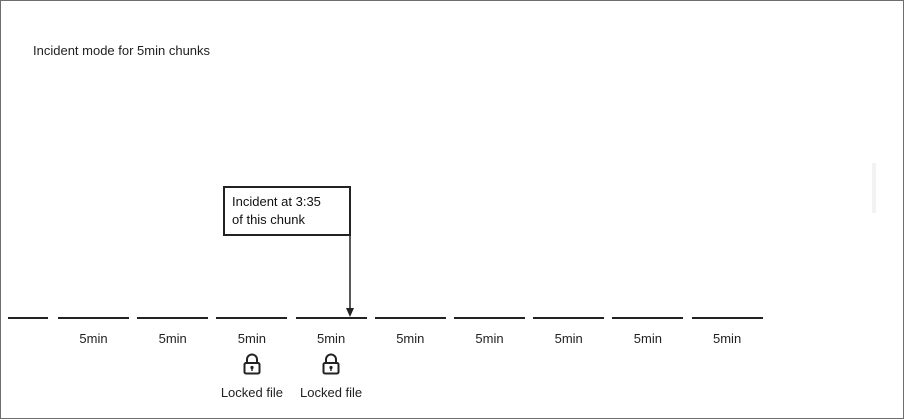 This screenshot has height=419, width=904. What do you see at coordinates (122, 50) in the screenshot?
I see `diagram-title: Incident mode for 5min chunks` at bounding box center [122, 50].